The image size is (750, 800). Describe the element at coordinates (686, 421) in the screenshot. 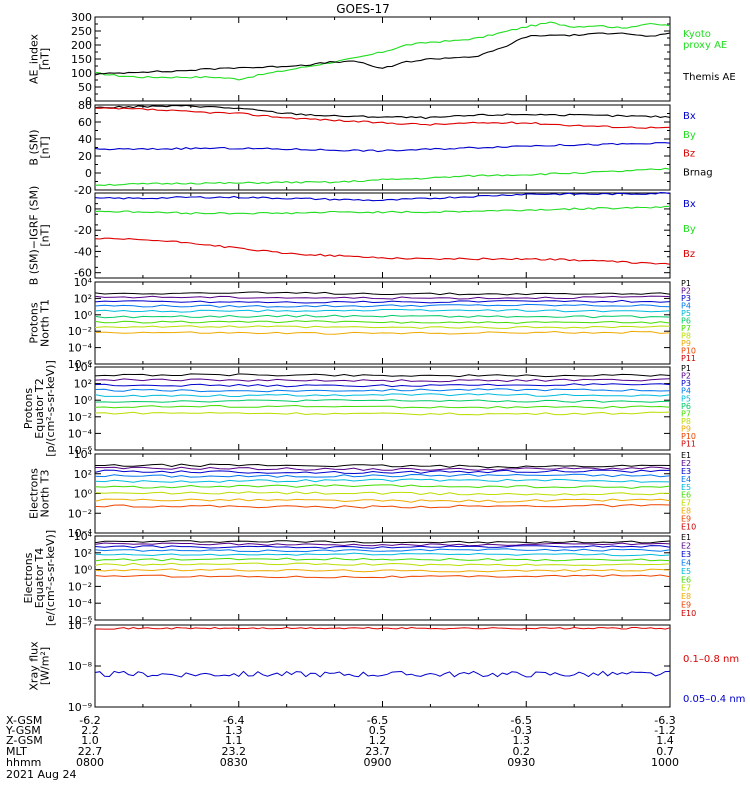

I see `legend-entry: P8` at that location.